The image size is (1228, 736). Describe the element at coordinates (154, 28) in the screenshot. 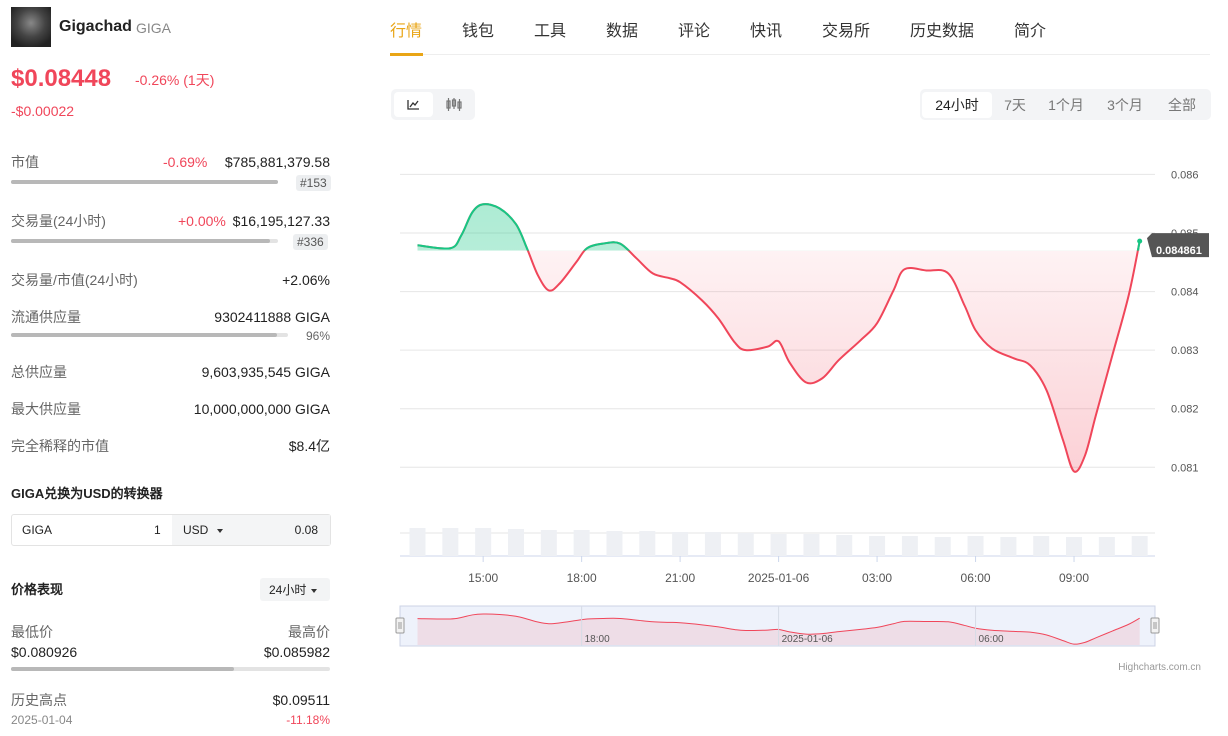

I see `coin-symbol: GIGA` at that location.